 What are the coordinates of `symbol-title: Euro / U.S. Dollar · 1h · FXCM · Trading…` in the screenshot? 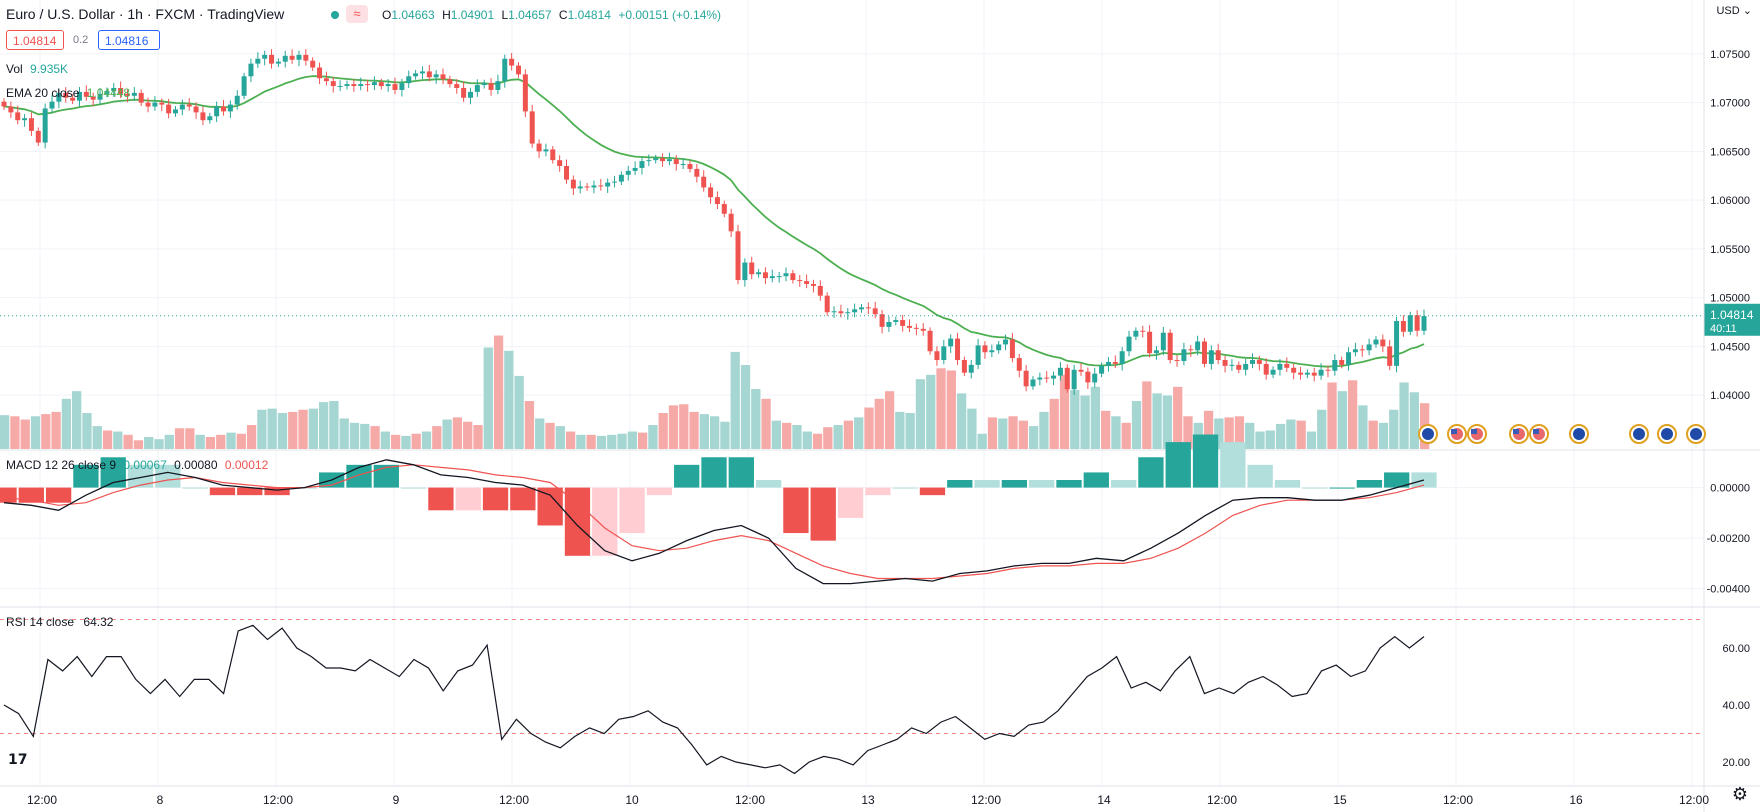 It's located at (145, 14).